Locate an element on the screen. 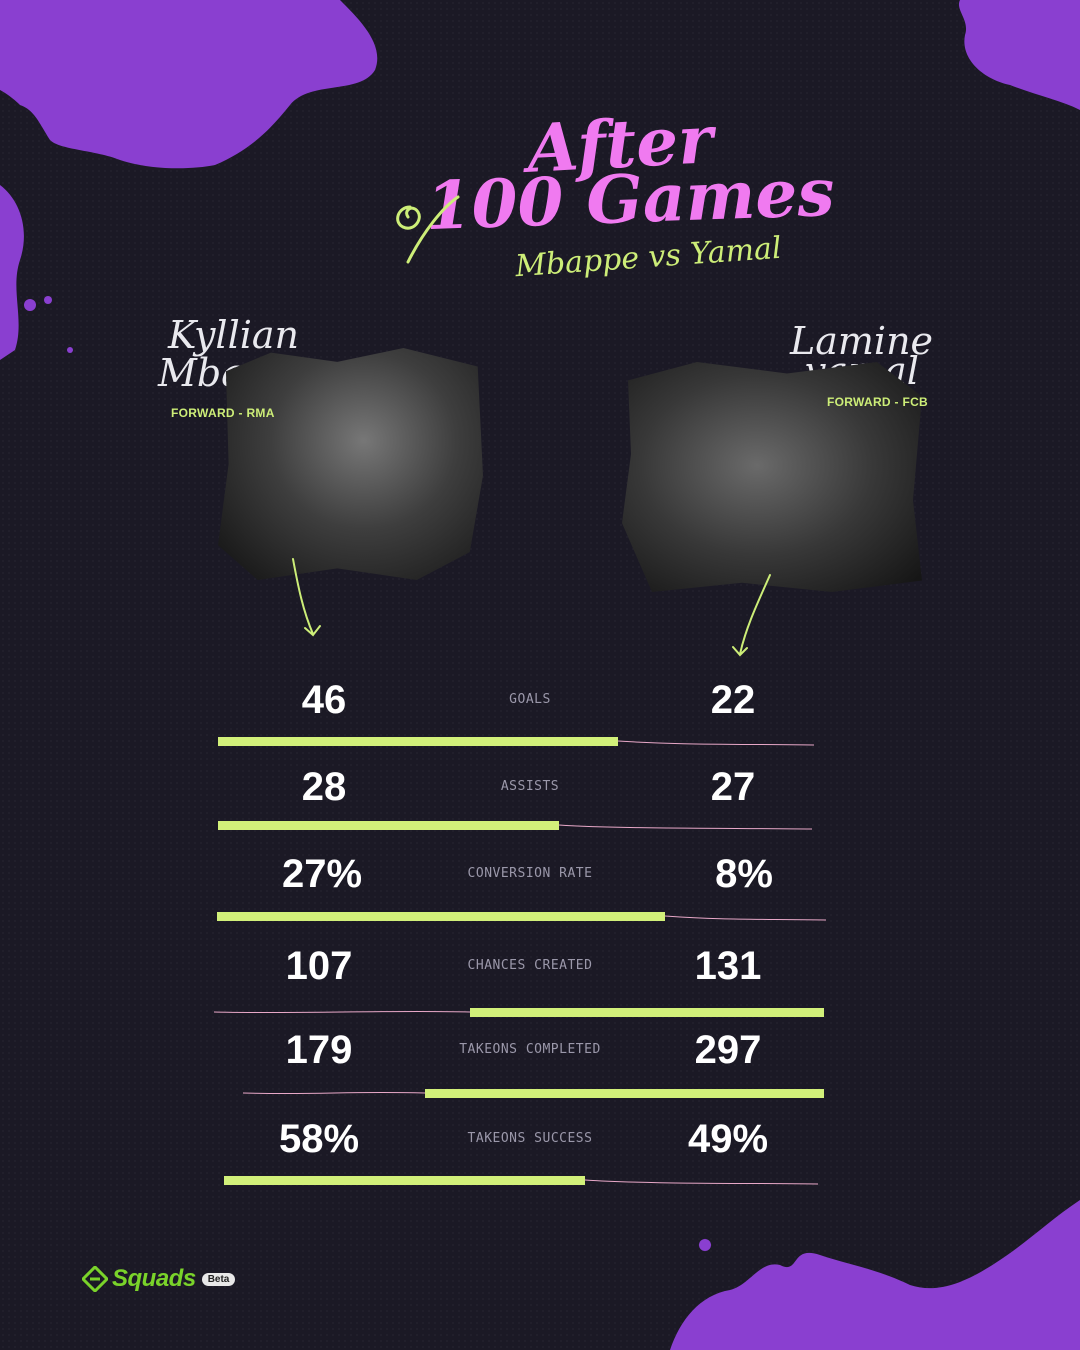  left-player-position: FORWARD - RMA is located at coordinates (223, 413).